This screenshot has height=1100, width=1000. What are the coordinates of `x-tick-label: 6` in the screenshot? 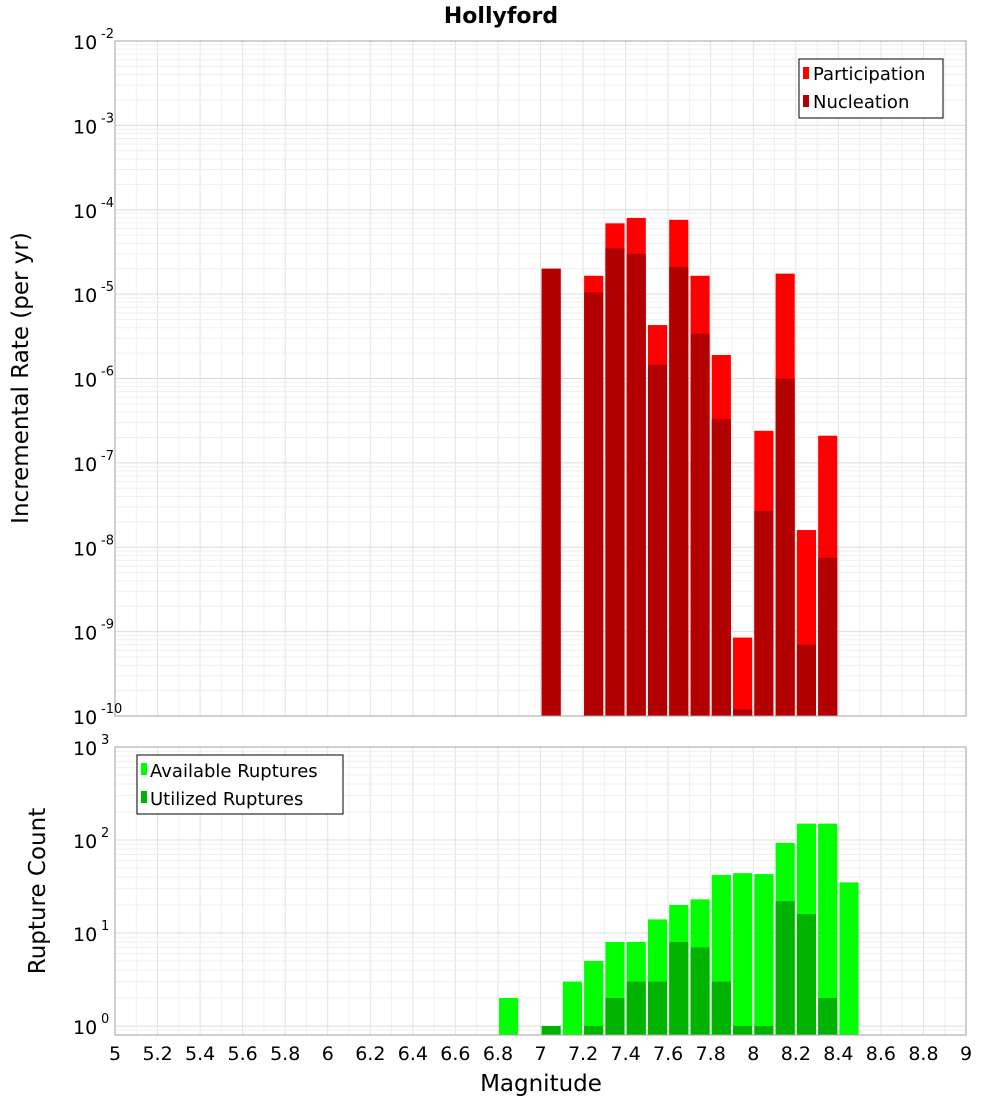 It's located at (328, 1054).